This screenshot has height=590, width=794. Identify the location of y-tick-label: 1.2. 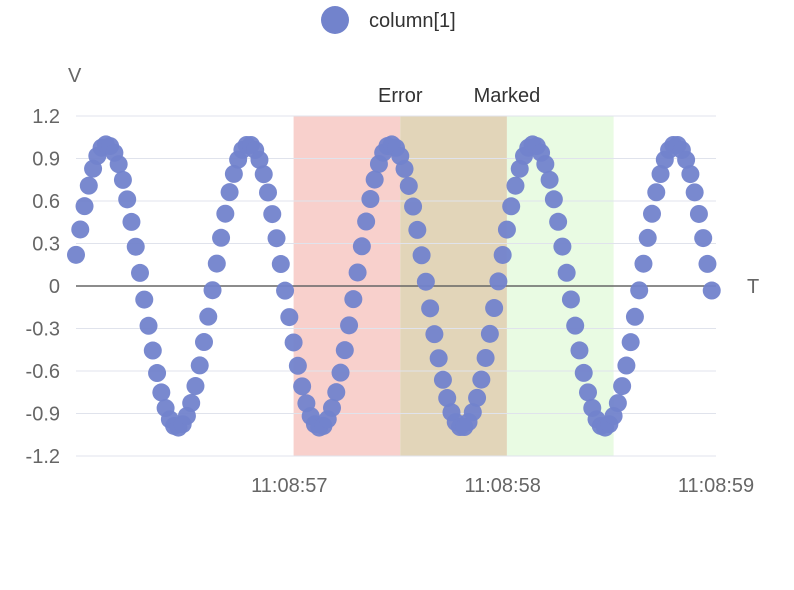
(46, 117).